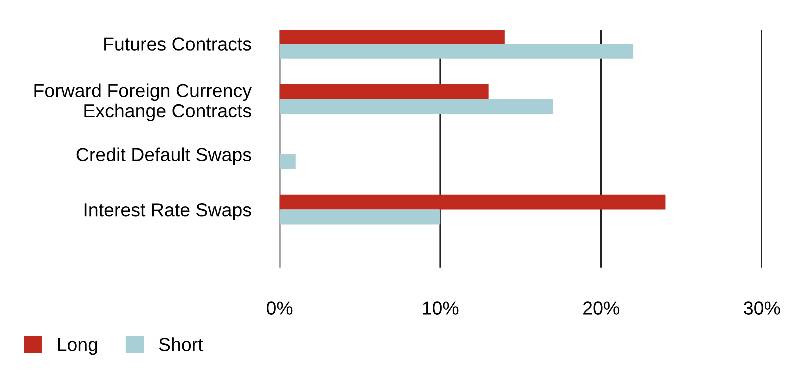  Describe the element at coordinates (78, 347) in the screenshot. I see `legend-label: Long` at that location.